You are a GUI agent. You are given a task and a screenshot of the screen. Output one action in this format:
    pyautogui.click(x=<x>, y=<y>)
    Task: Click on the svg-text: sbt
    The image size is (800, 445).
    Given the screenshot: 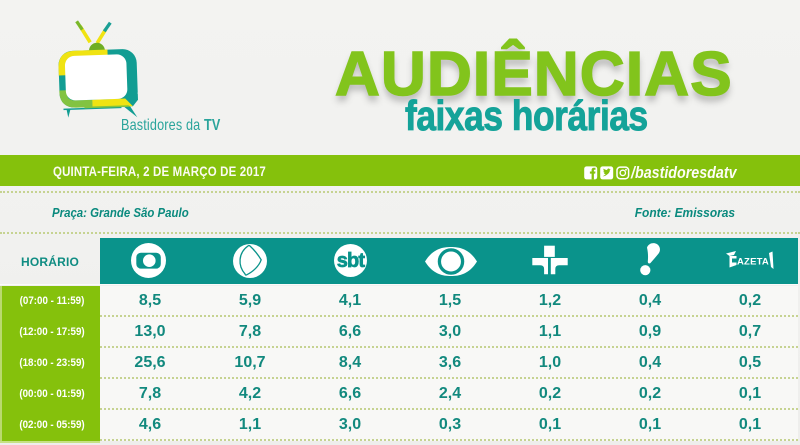 What is the action you would take?
    pyautogui.click(x=350, y=261)
    